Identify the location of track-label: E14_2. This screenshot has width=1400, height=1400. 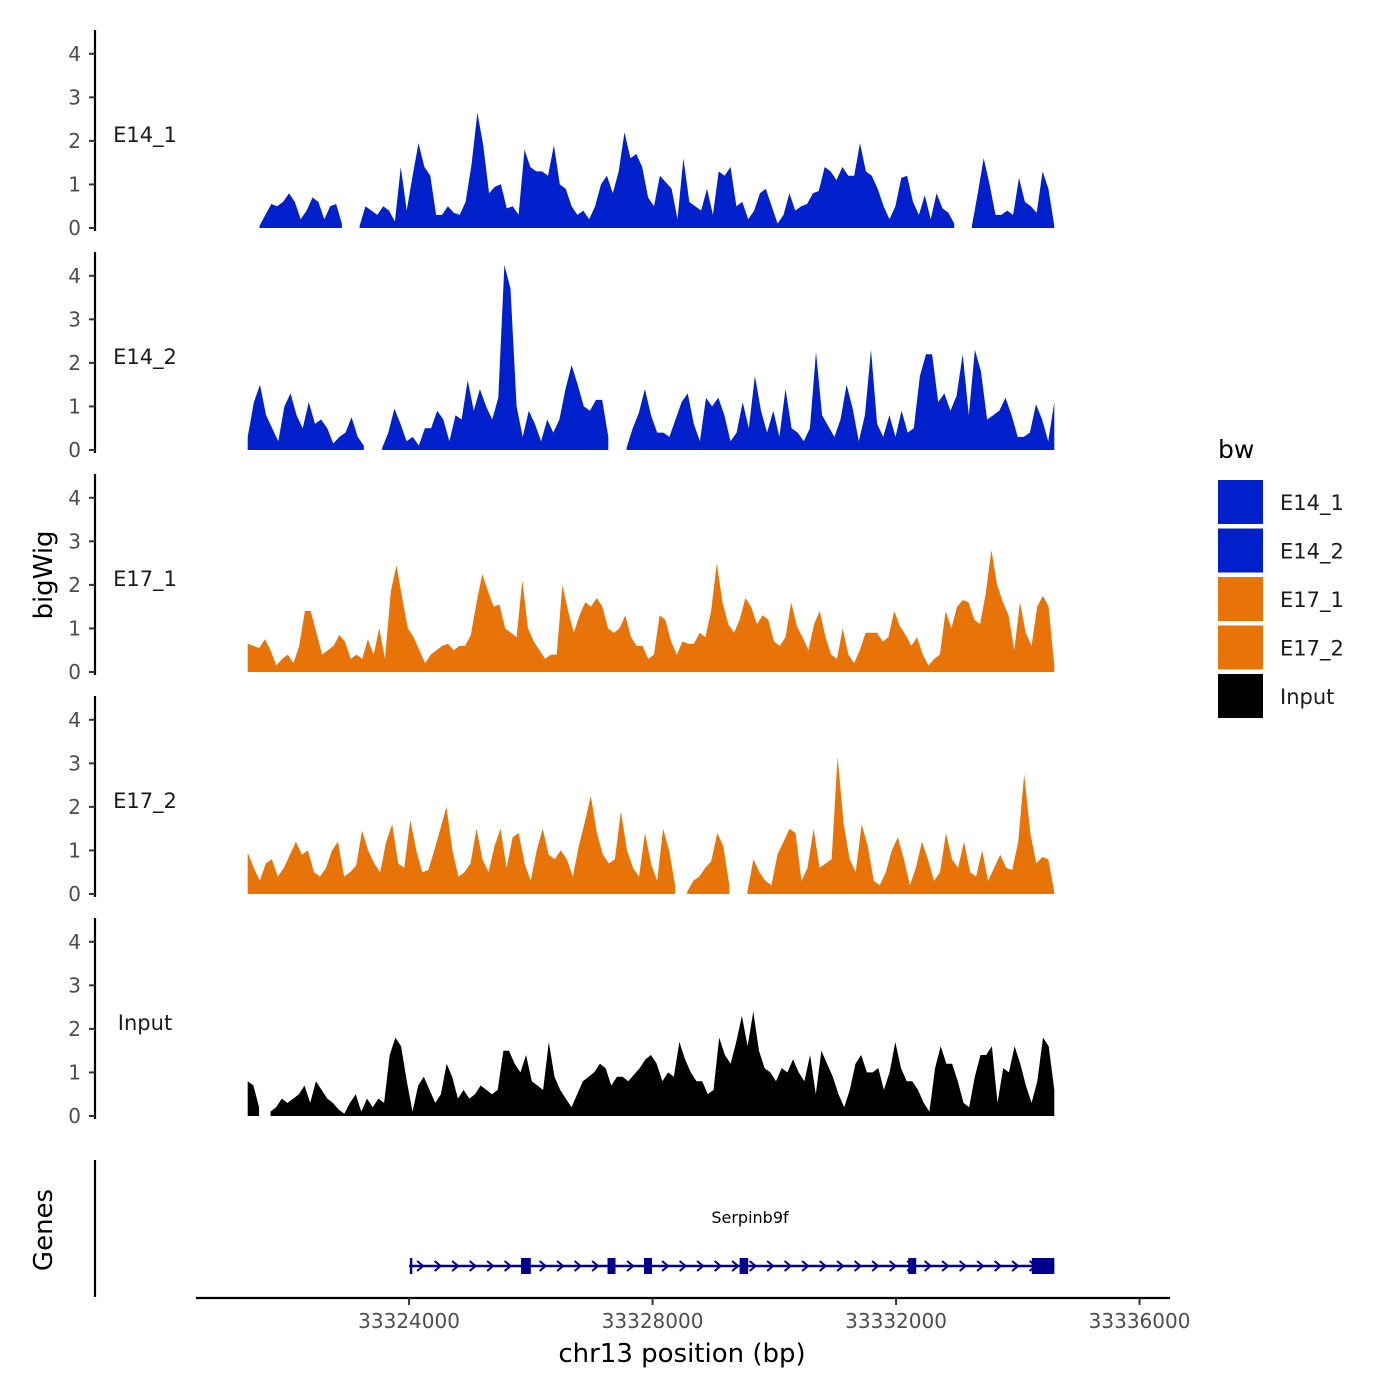
(145, 357).